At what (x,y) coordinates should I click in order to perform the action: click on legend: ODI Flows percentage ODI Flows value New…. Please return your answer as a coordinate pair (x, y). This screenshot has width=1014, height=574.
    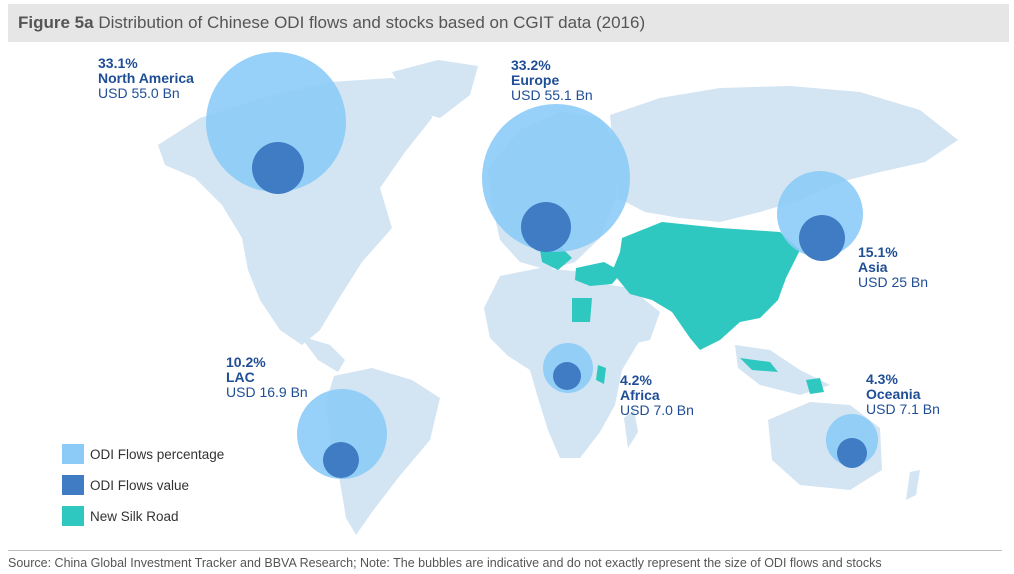
    Looking at the image, I should click on (143, 490).